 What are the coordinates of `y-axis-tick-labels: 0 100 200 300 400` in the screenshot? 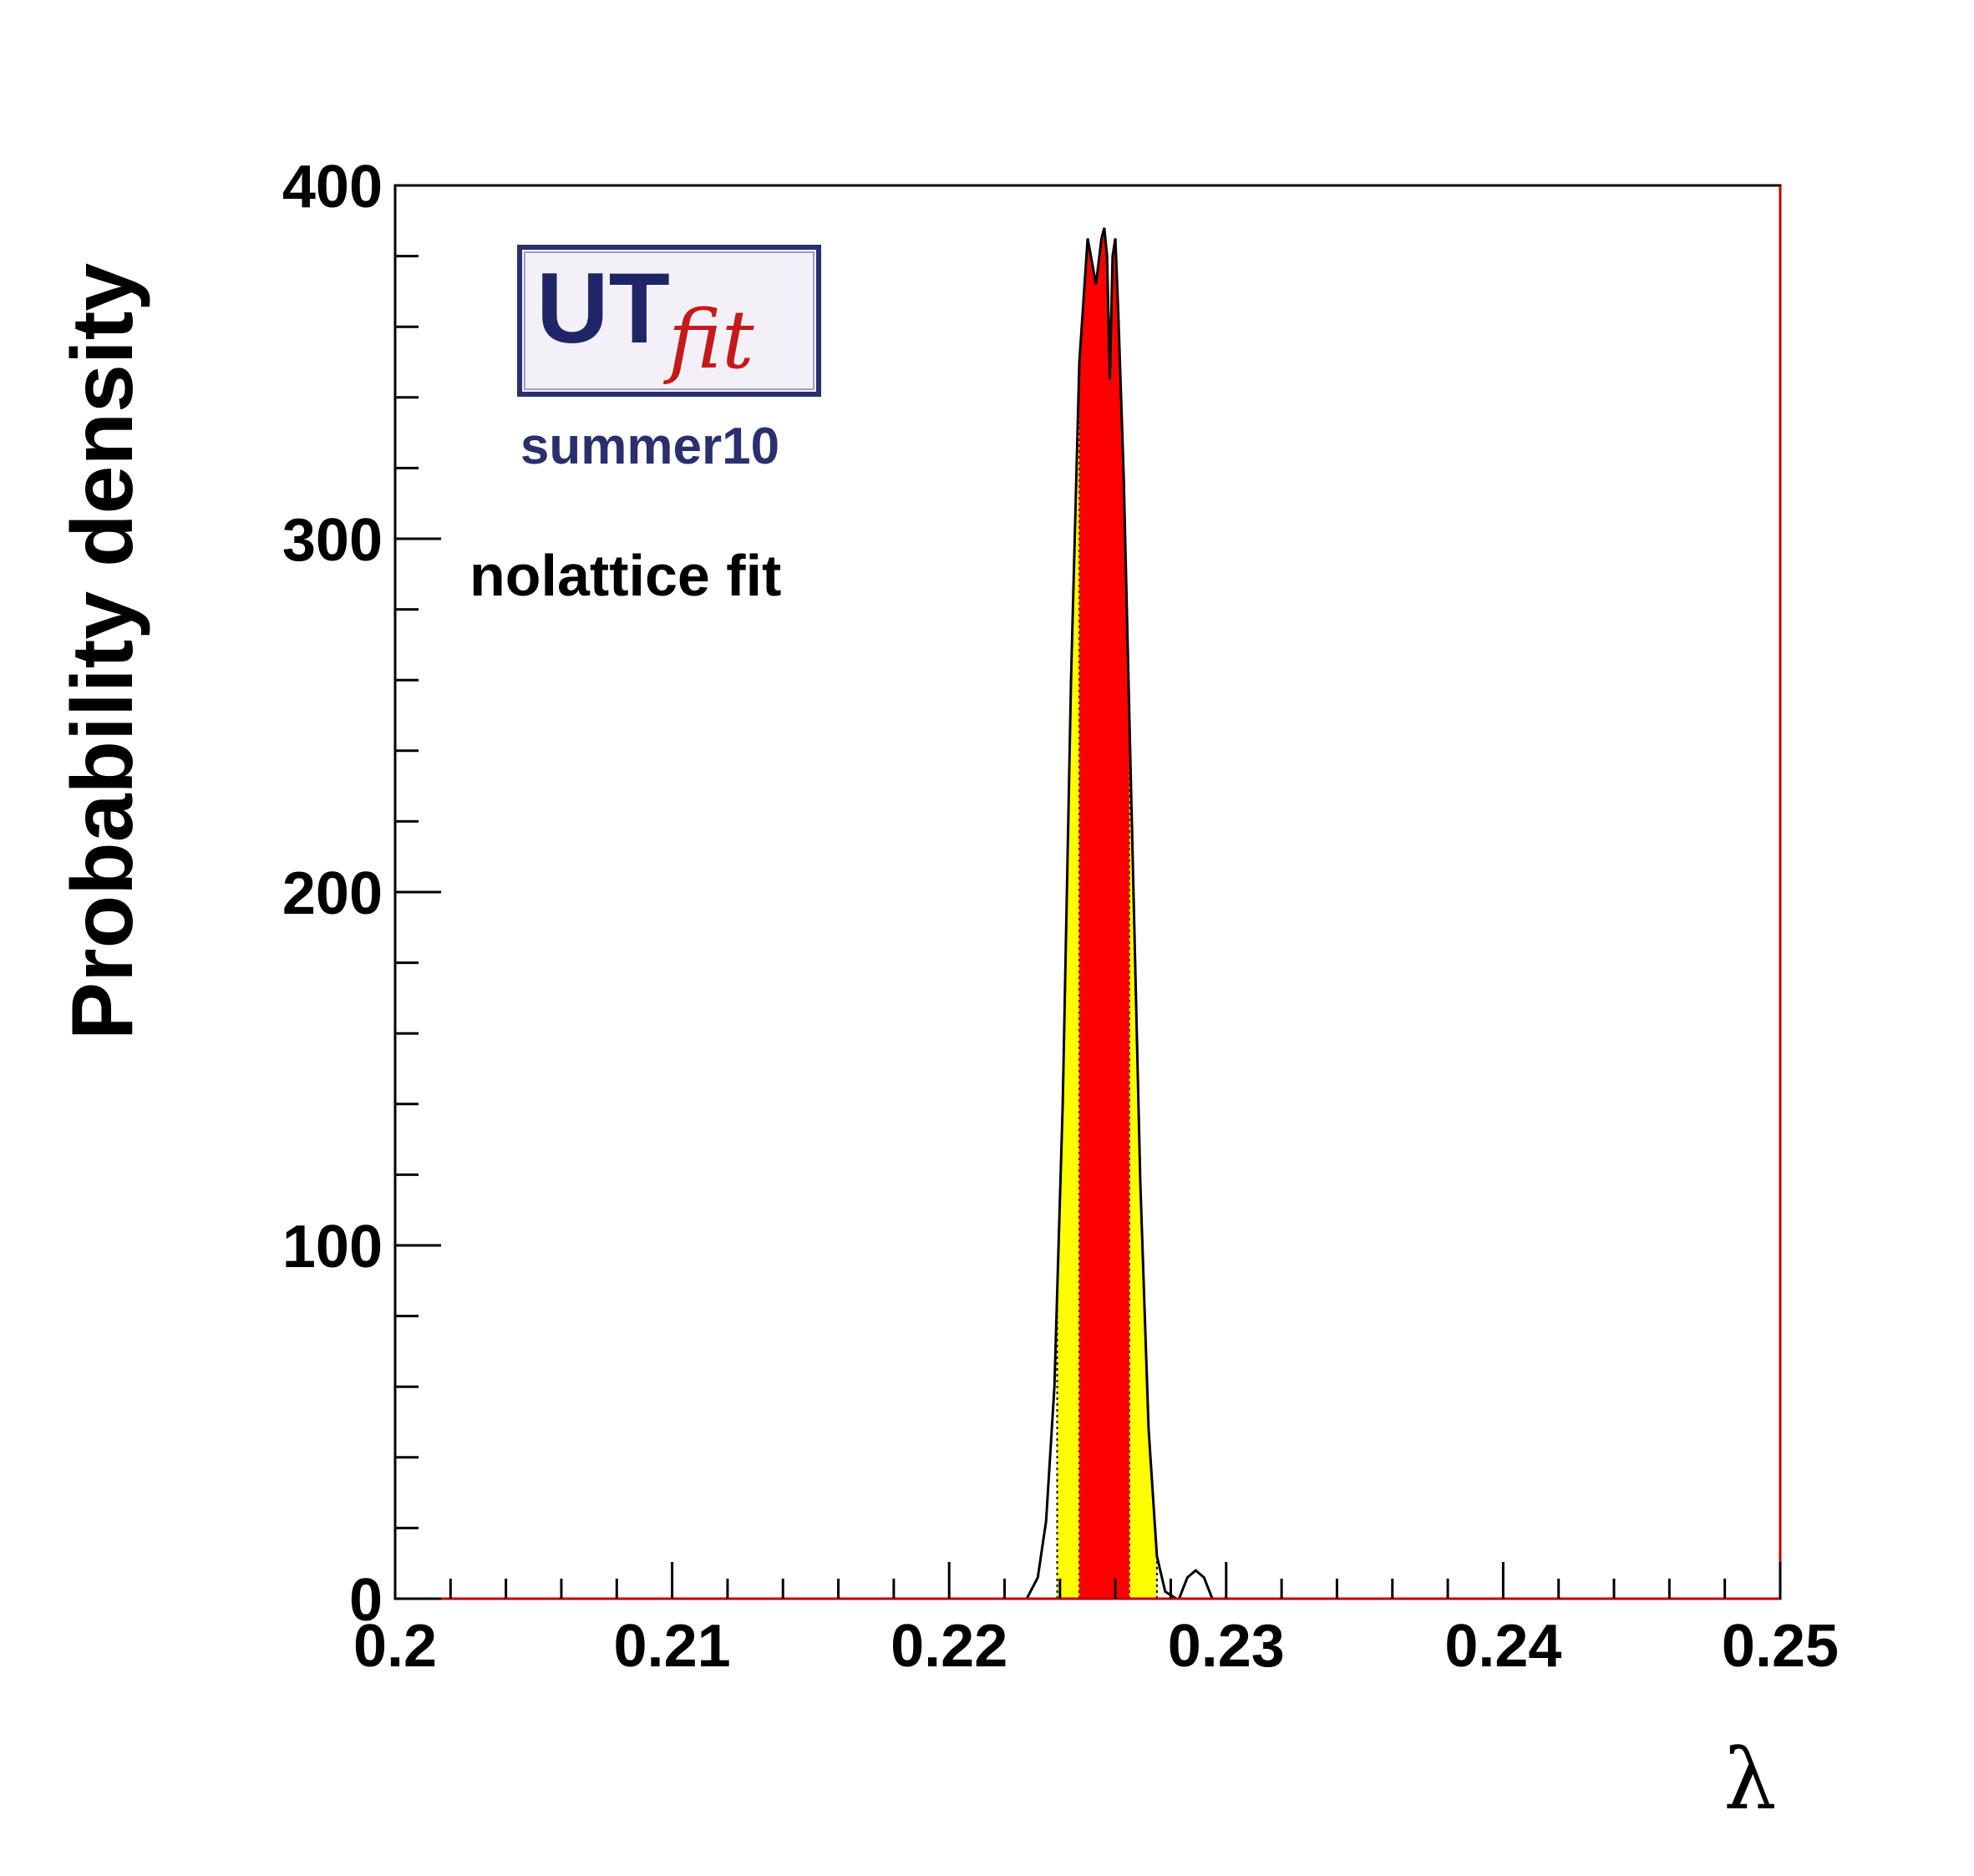 It's located at (332, 894).